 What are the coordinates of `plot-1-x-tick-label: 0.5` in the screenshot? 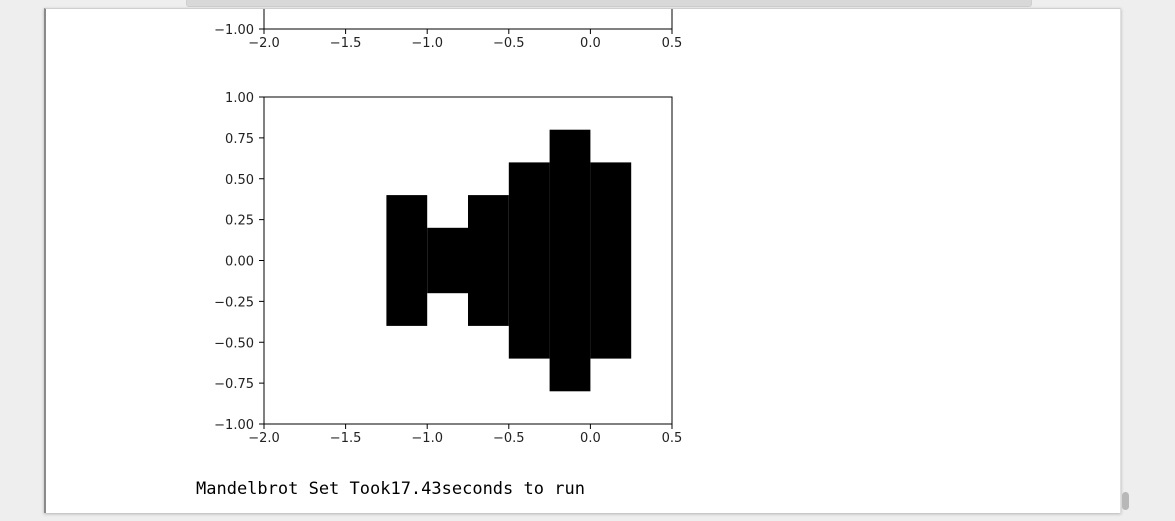 It's located at (672, 43).